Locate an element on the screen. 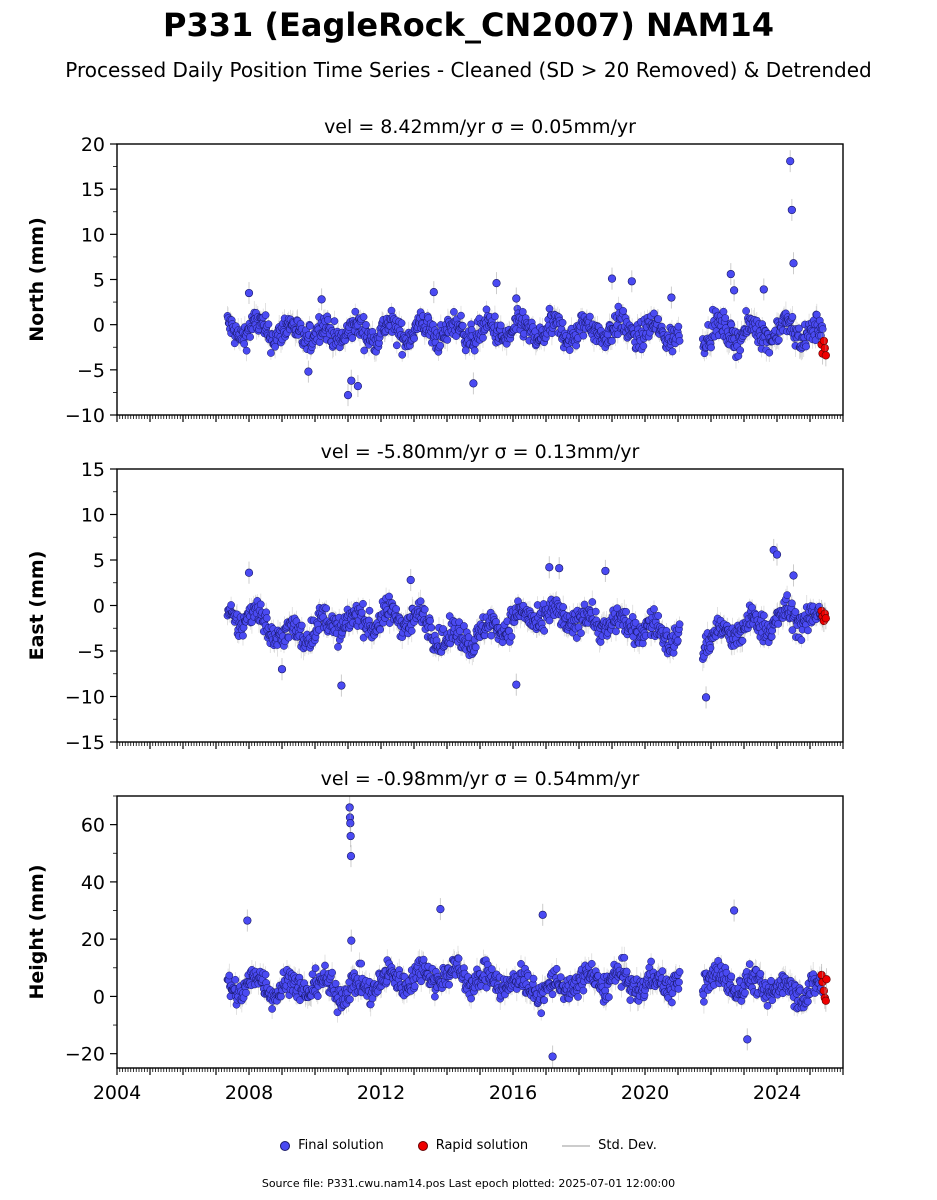  y-tick-label: −15 is located at coordinates (85, 743).